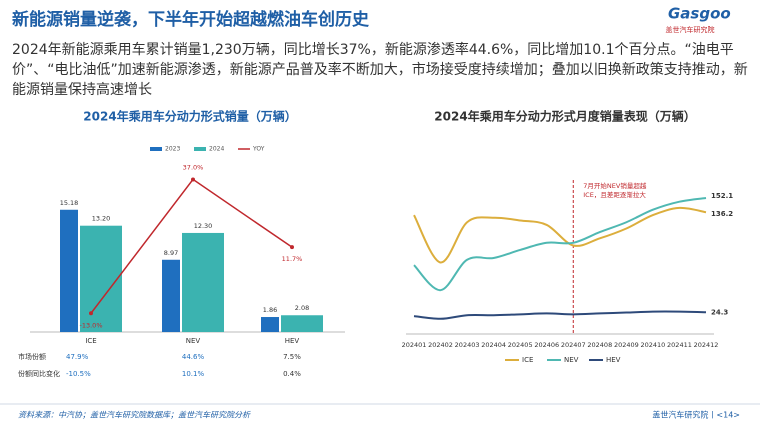  What do you see at coordinates (32, 356) in the screenshot?
I see `table-row-label: 市场份额` at bounding box center [32, 356].